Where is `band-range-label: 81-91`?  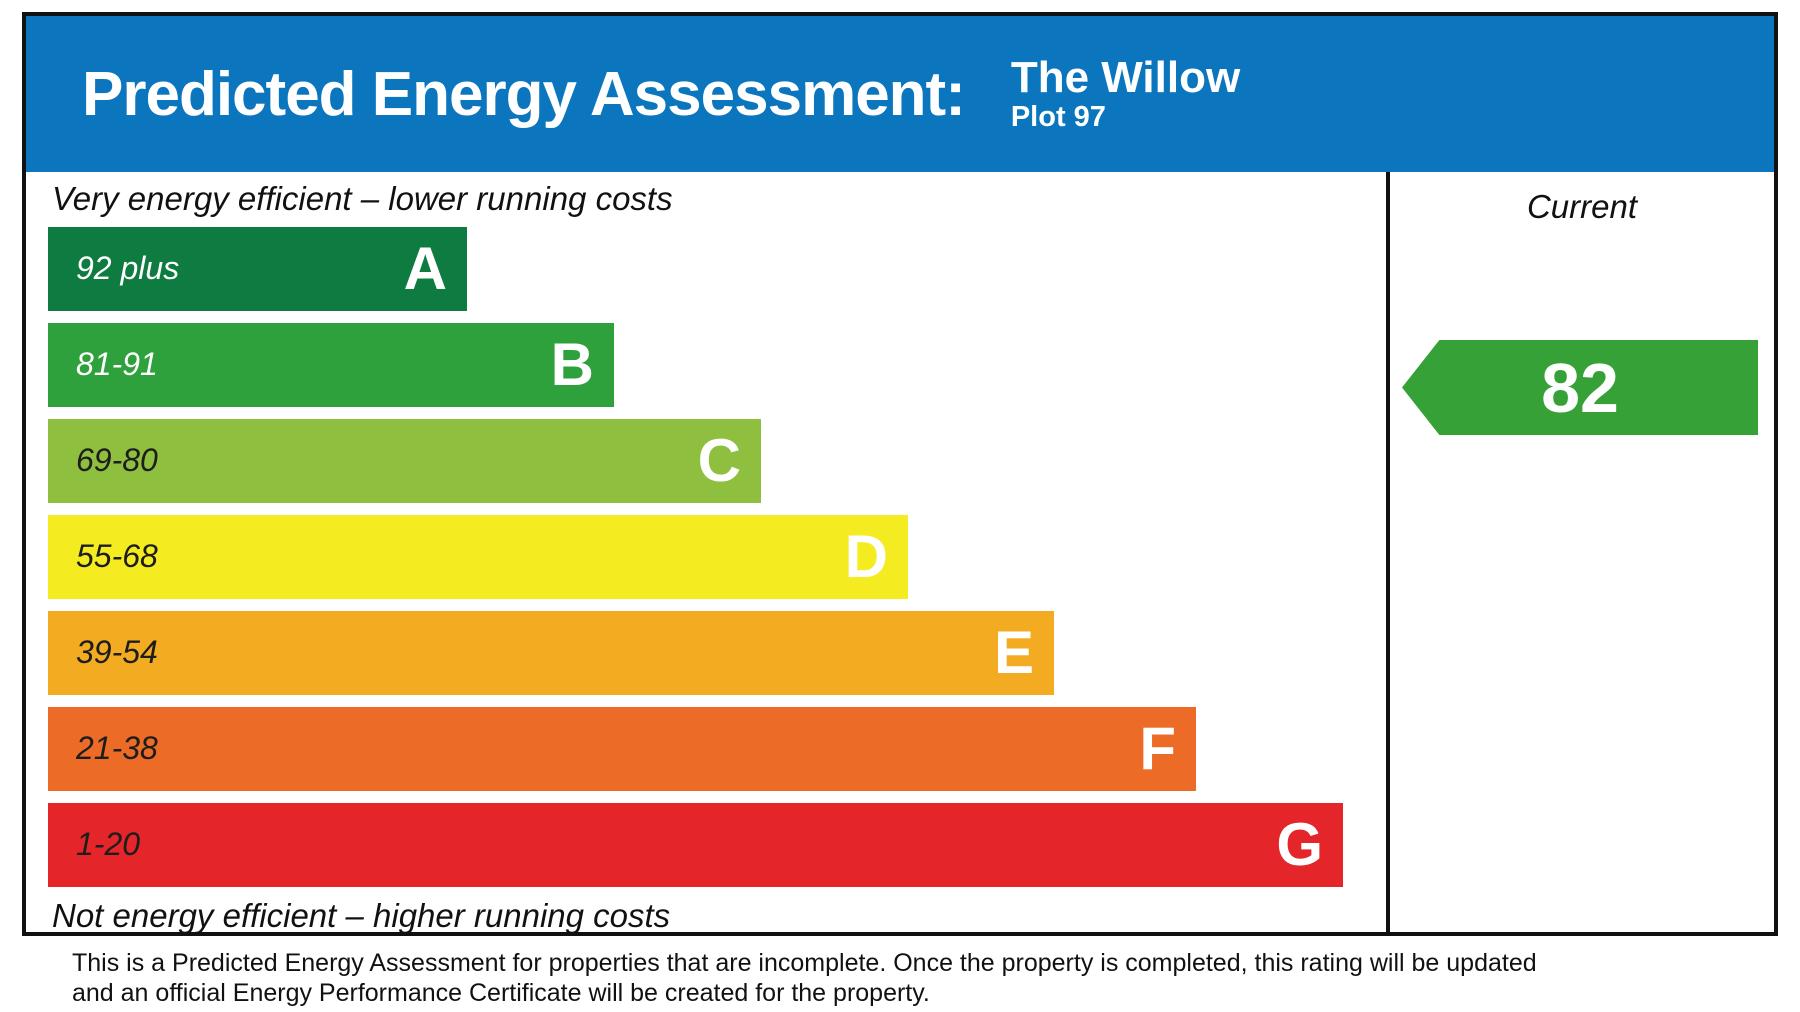
band-range-label: 81-91 is located at coordinates (117, 364).